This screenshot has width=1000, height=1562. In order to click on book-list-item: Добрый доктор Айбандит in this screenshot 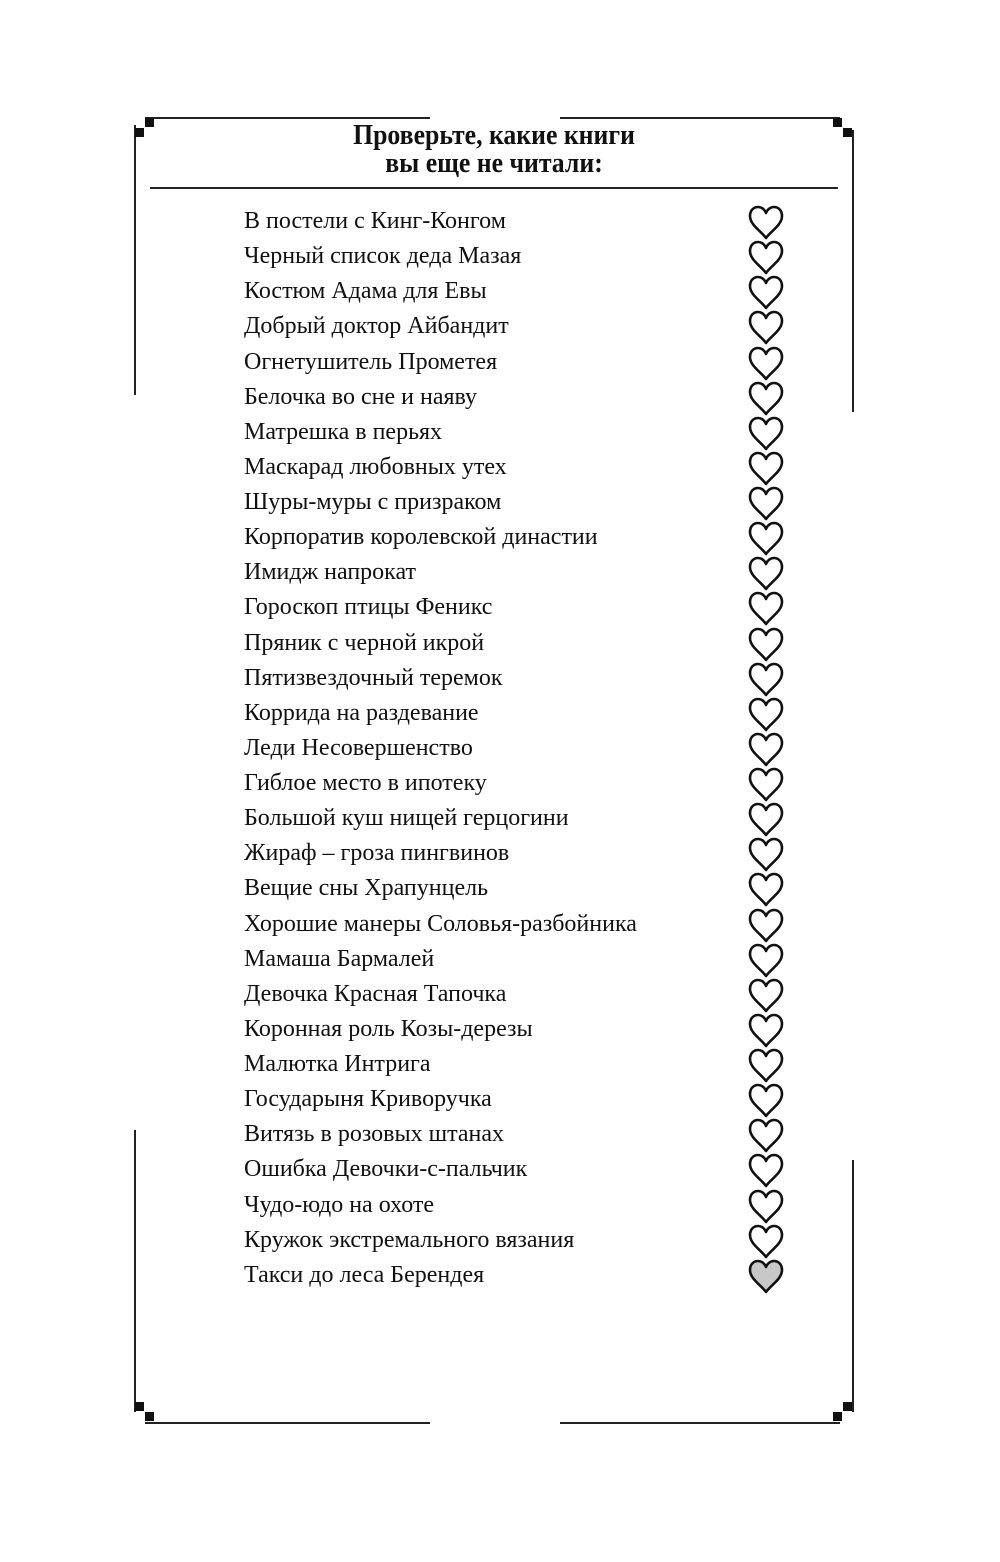, I will do `click(524, 327)`.